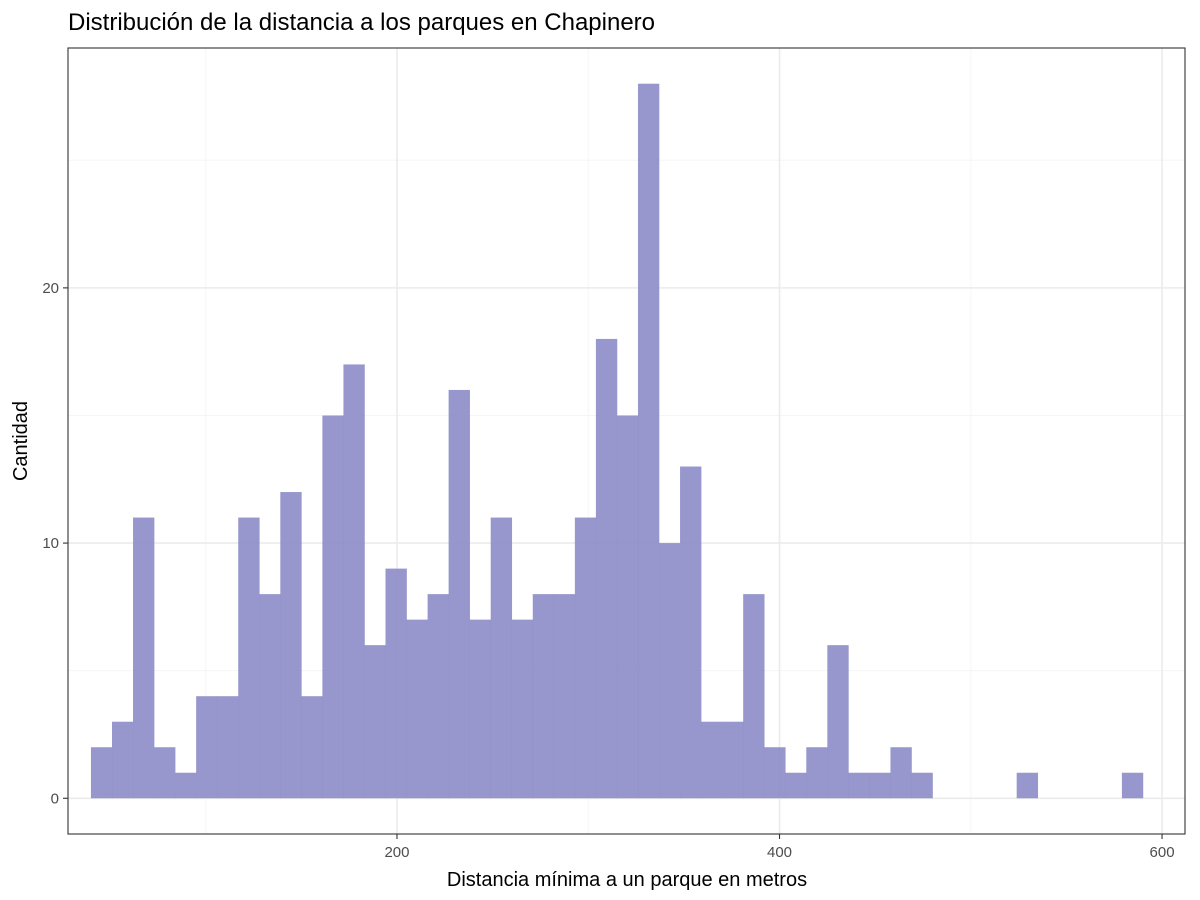 The image size is (1200, 900). Describe the element at coordinates (50, 543) in the screenshot. I see `y-tick-label: 10` at that location.